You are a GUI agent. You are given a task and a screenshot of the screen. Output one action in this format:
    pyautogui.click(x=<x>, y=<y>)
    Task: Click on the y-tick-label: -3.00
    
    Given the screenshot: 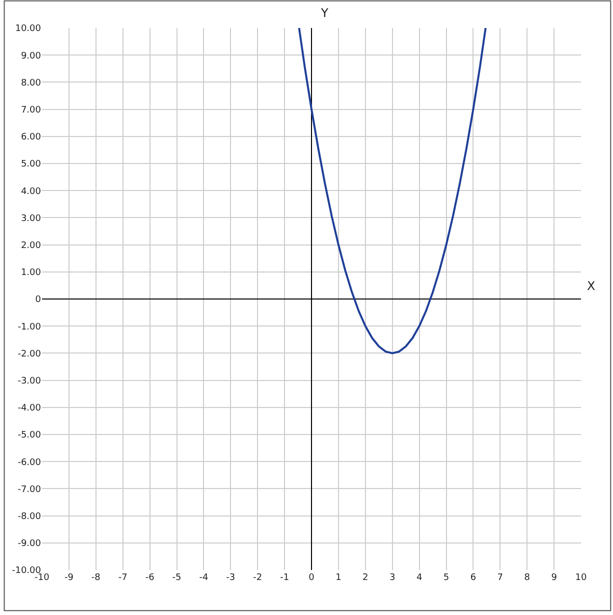 What is the action you would take?
    pyautogui.click(x=30, y=381)
    